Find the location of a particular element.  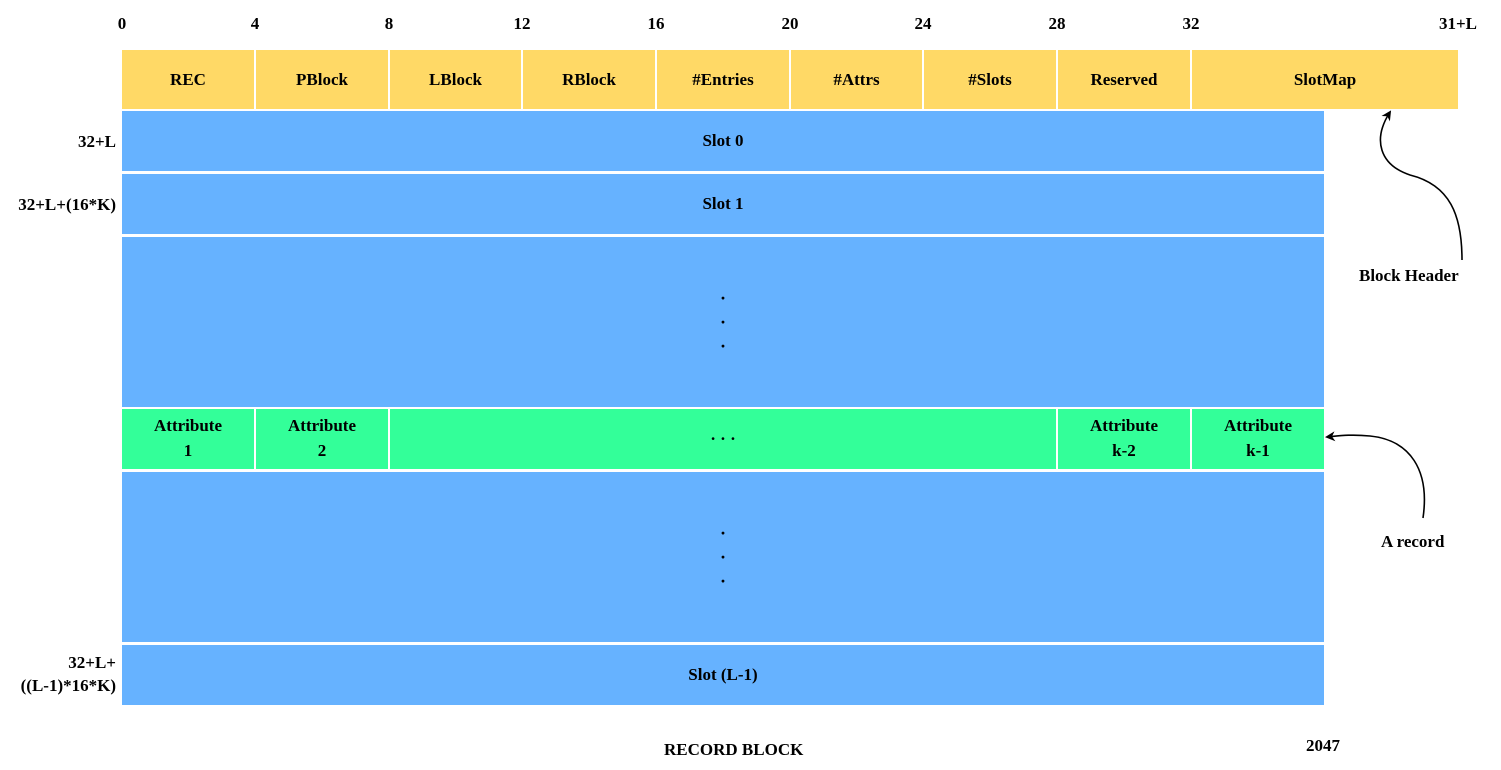

header-field-rblock: RBlock is located at coordinates (589, 79).